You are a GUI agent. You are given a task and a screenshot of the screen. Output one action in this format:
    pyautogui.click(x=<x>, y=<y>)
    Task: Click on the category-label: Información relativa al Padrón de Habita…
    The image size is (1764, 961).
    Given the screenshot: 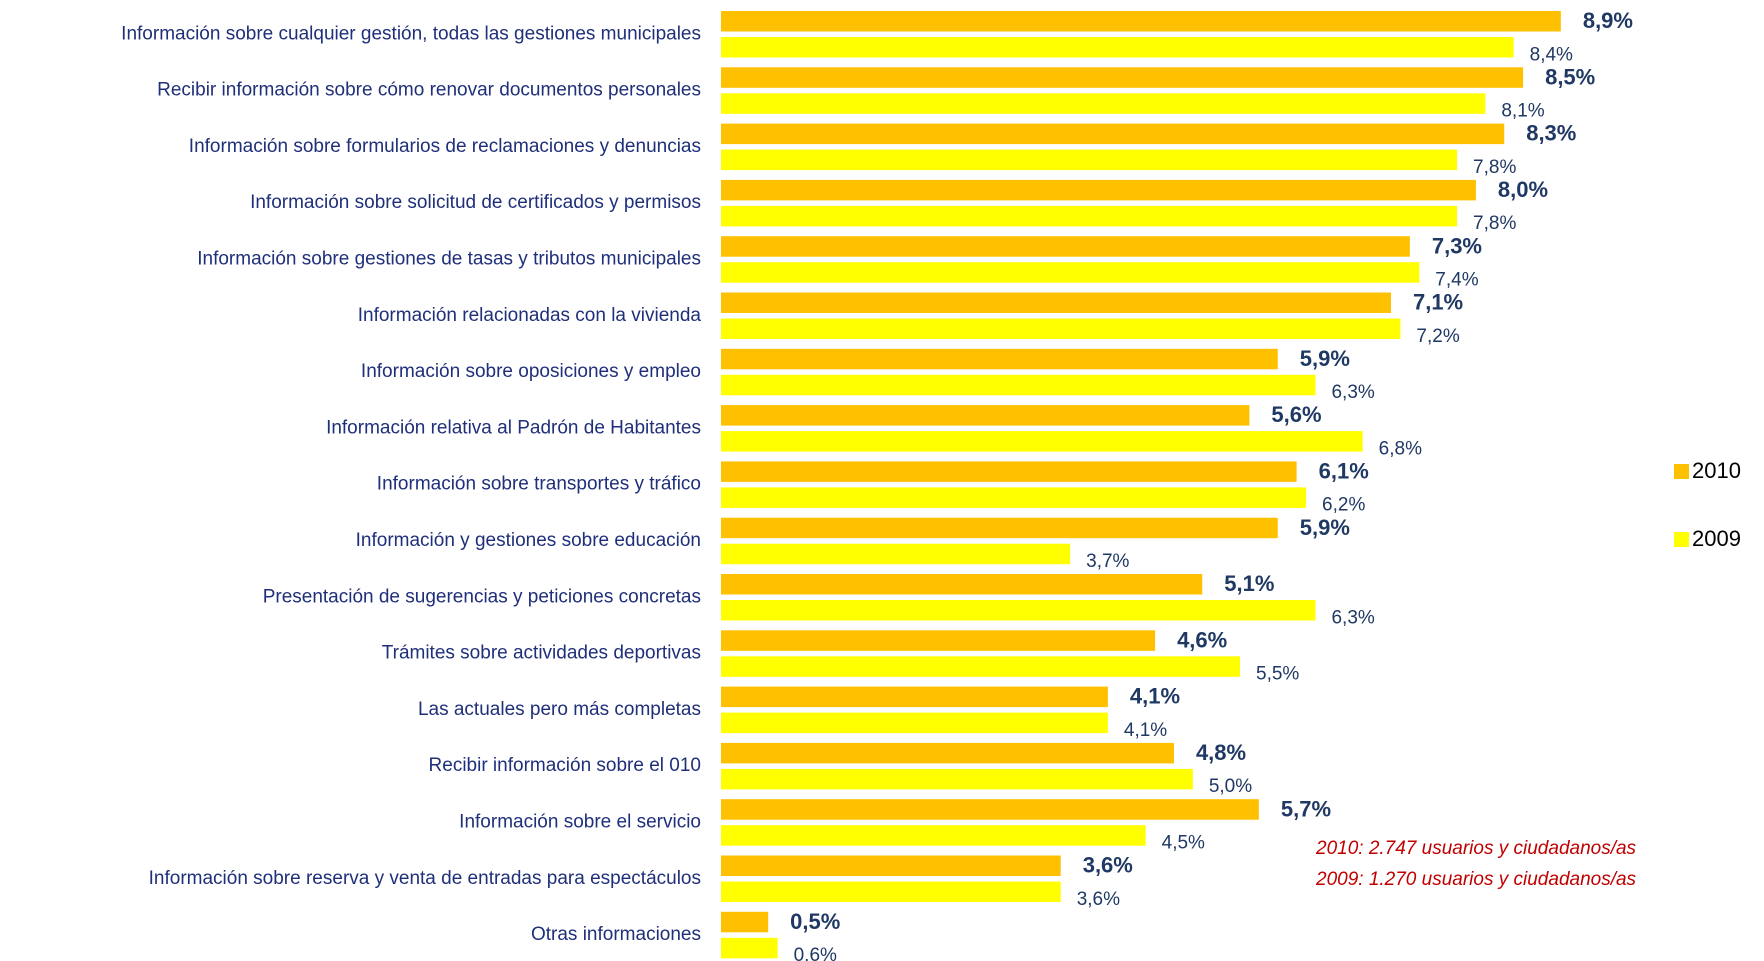 What is the action you would take?
    pyautogui.click(x=513, y=427)
    